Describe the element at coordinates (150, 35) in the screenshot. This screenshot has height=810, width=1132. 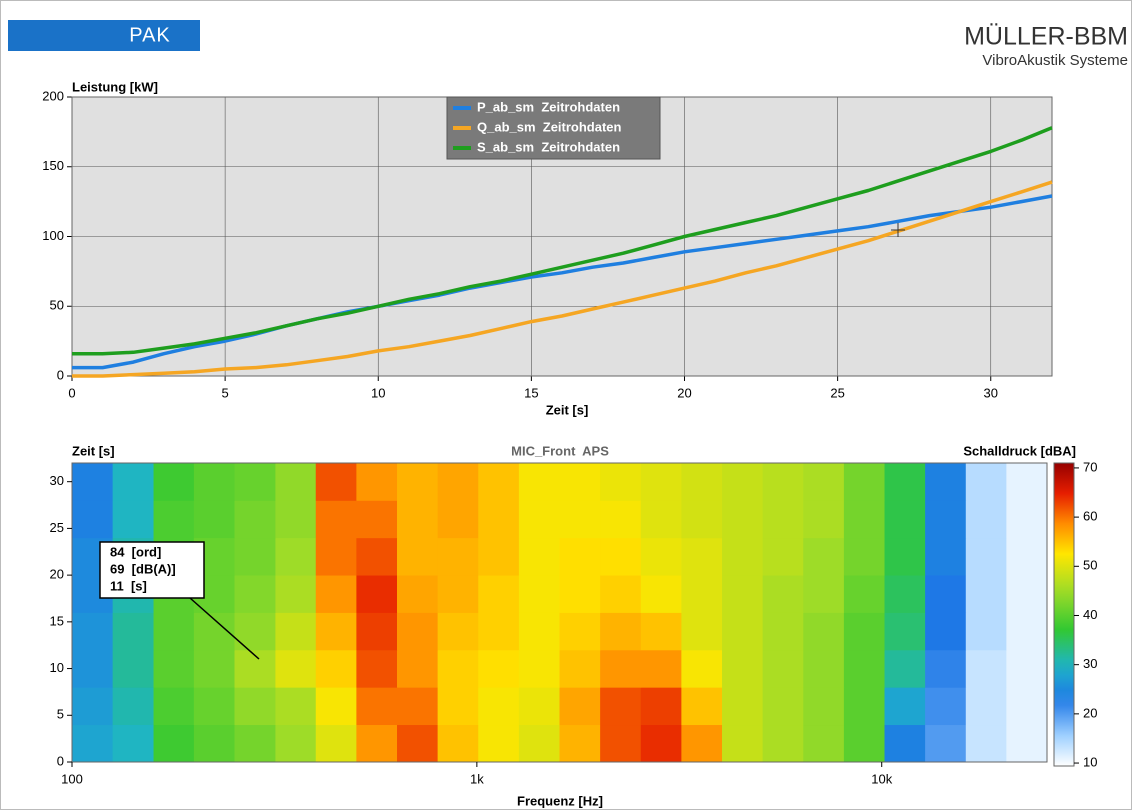
I see `logo-text: PAK` at that location.